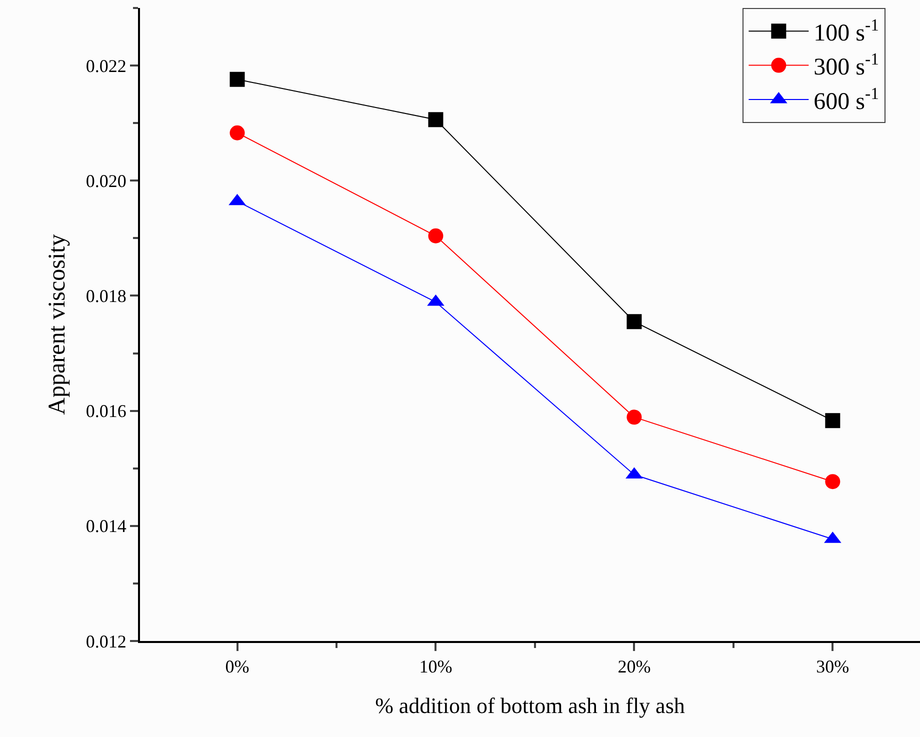  Describe the element at coordinates (106, 526) in the screenshot. I see `y-tick-label: 0.014` at that location.